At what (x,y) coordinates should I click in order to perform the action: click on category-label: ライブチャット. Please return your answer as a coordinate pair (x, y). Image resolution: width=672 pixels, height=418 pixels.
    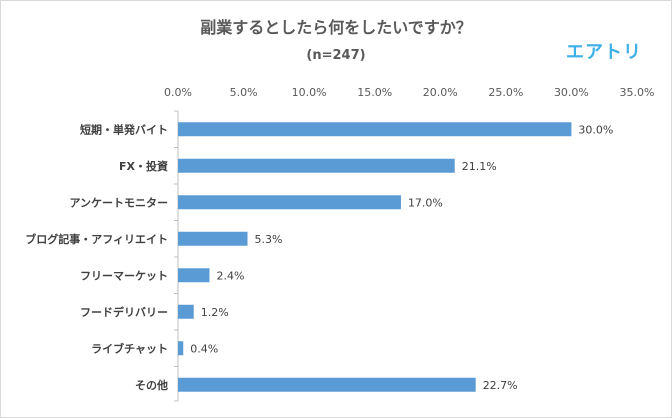
    Looking at the image, I should click on (129, 348).